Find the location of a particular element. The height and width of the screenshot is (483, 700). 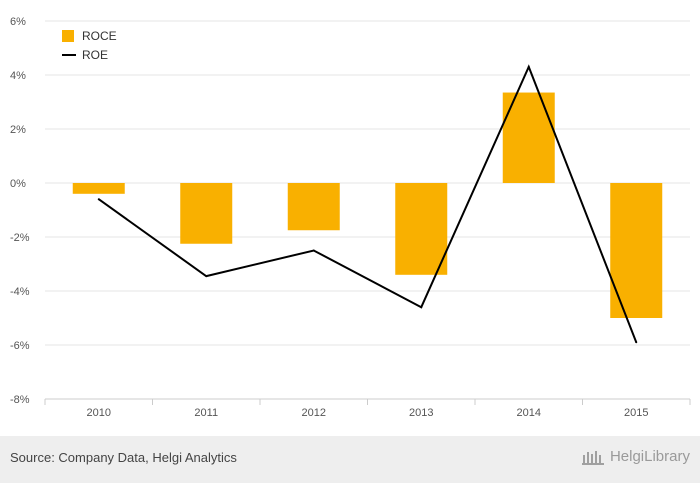

legend-label-roce: ROCE is located at coordinates (99, 36).